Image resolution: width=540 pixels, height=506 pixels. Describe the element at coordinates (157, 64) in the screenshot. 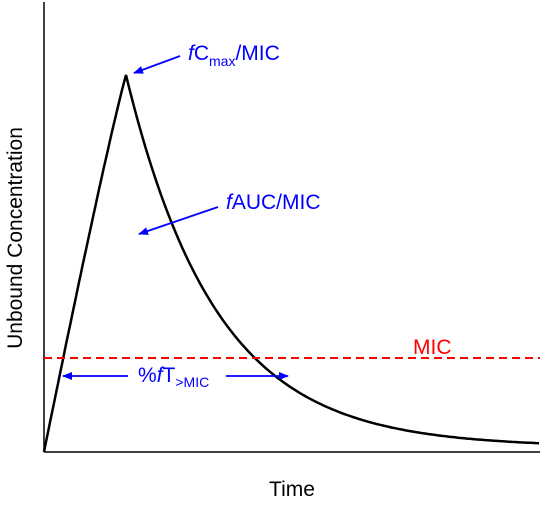

I see `cmax-arrow` at that location.